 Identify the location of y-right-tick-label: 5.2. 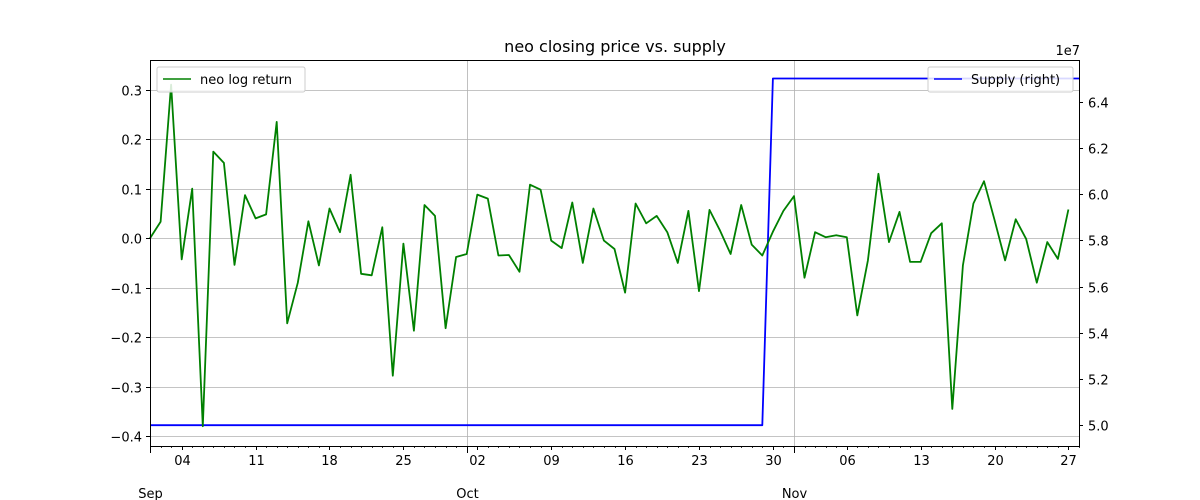
(1098, 381).